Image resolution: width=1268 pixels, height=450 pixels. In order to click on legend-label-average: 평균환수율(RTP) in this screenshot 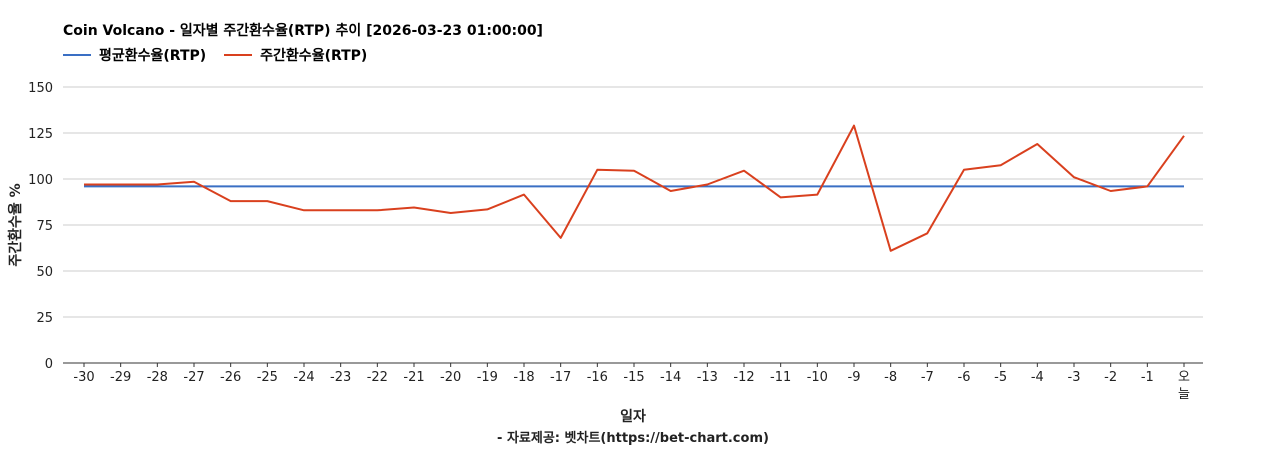, I will do `click(153, 56)`.